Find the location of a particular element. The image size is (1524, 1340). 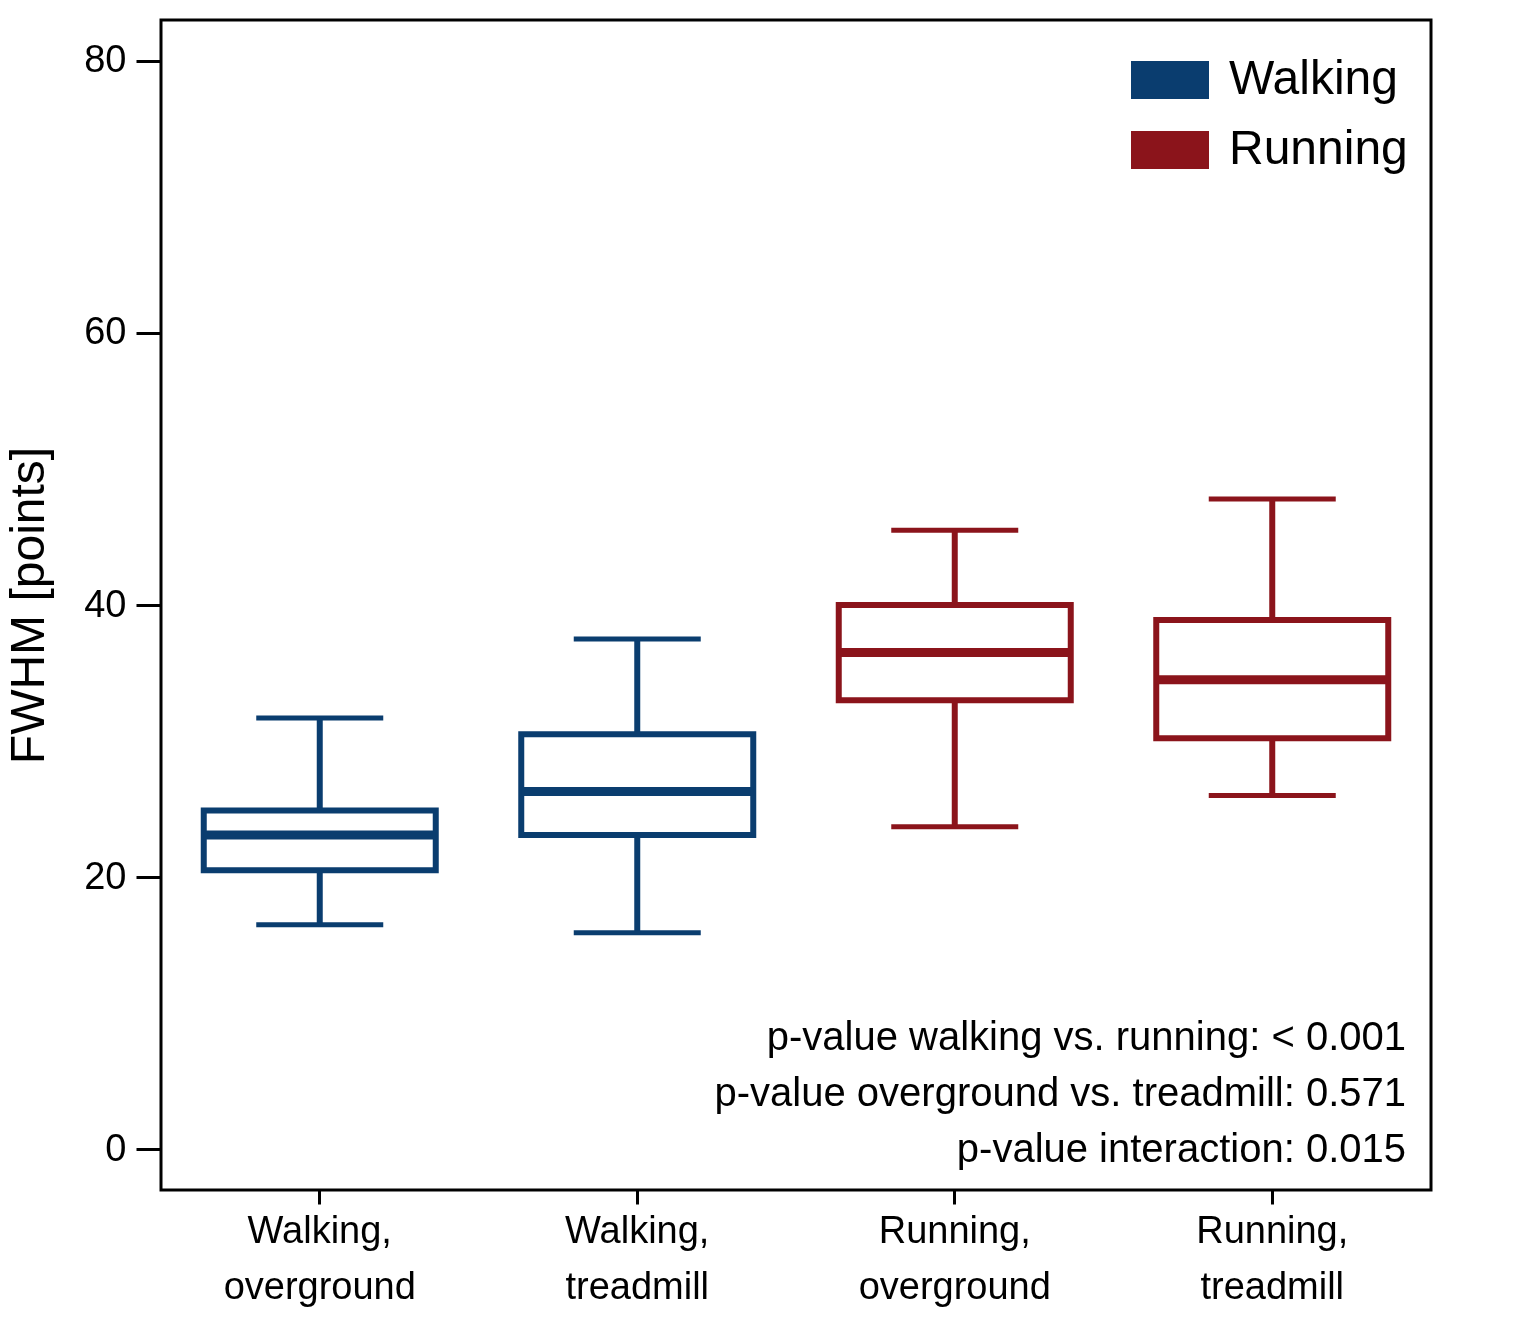

y-tick-label: 60 is located at coordinates (105, 331).